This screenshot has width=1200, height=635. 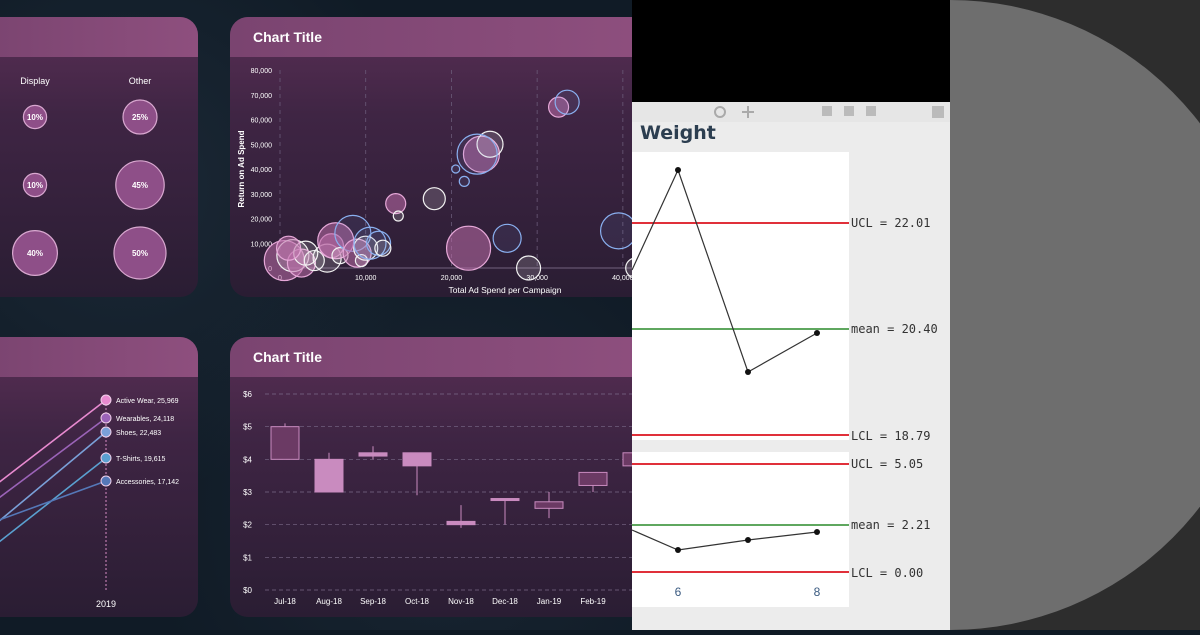 What do you see at coordinates (938, 112) in the screenshot?
I see `settings-icon` at bounding box center [938, 112].